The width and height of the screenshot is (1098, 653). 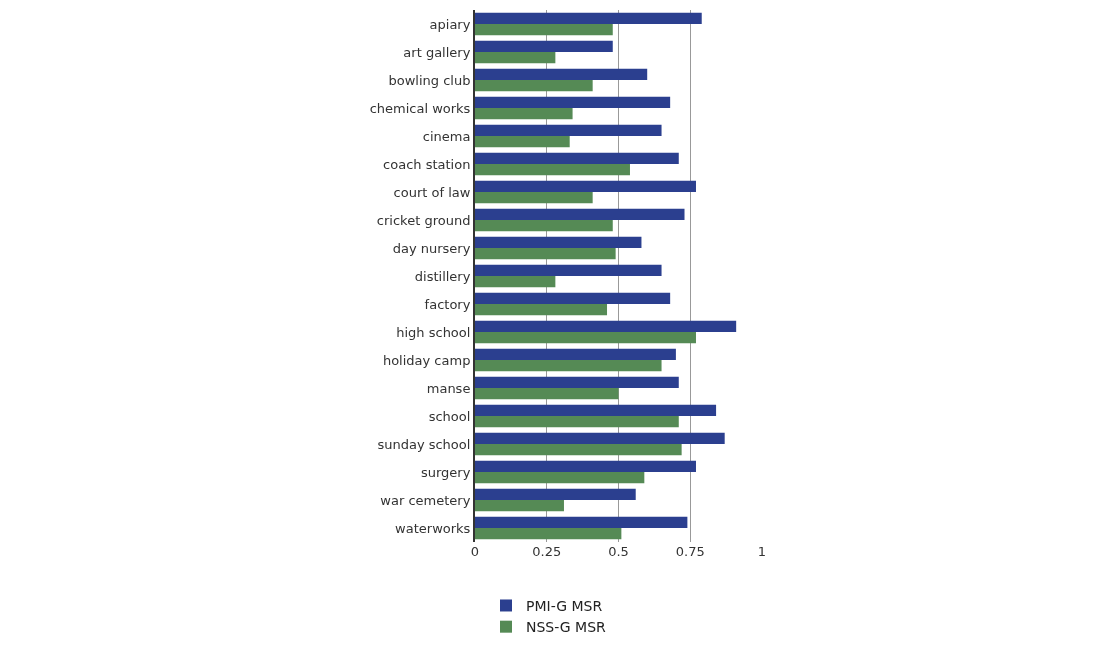 I want to click on y-tick-label: cinema, so click(x=446, y=136).